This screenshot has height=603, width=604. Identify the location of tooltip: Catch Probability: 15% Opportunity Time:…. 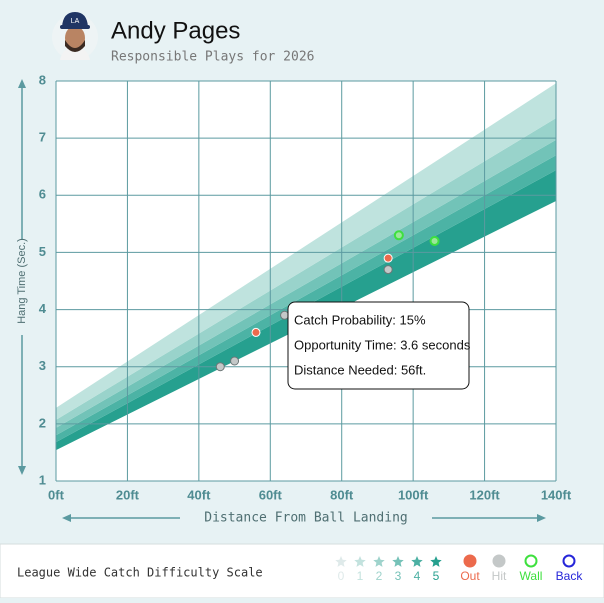
(379, 345).